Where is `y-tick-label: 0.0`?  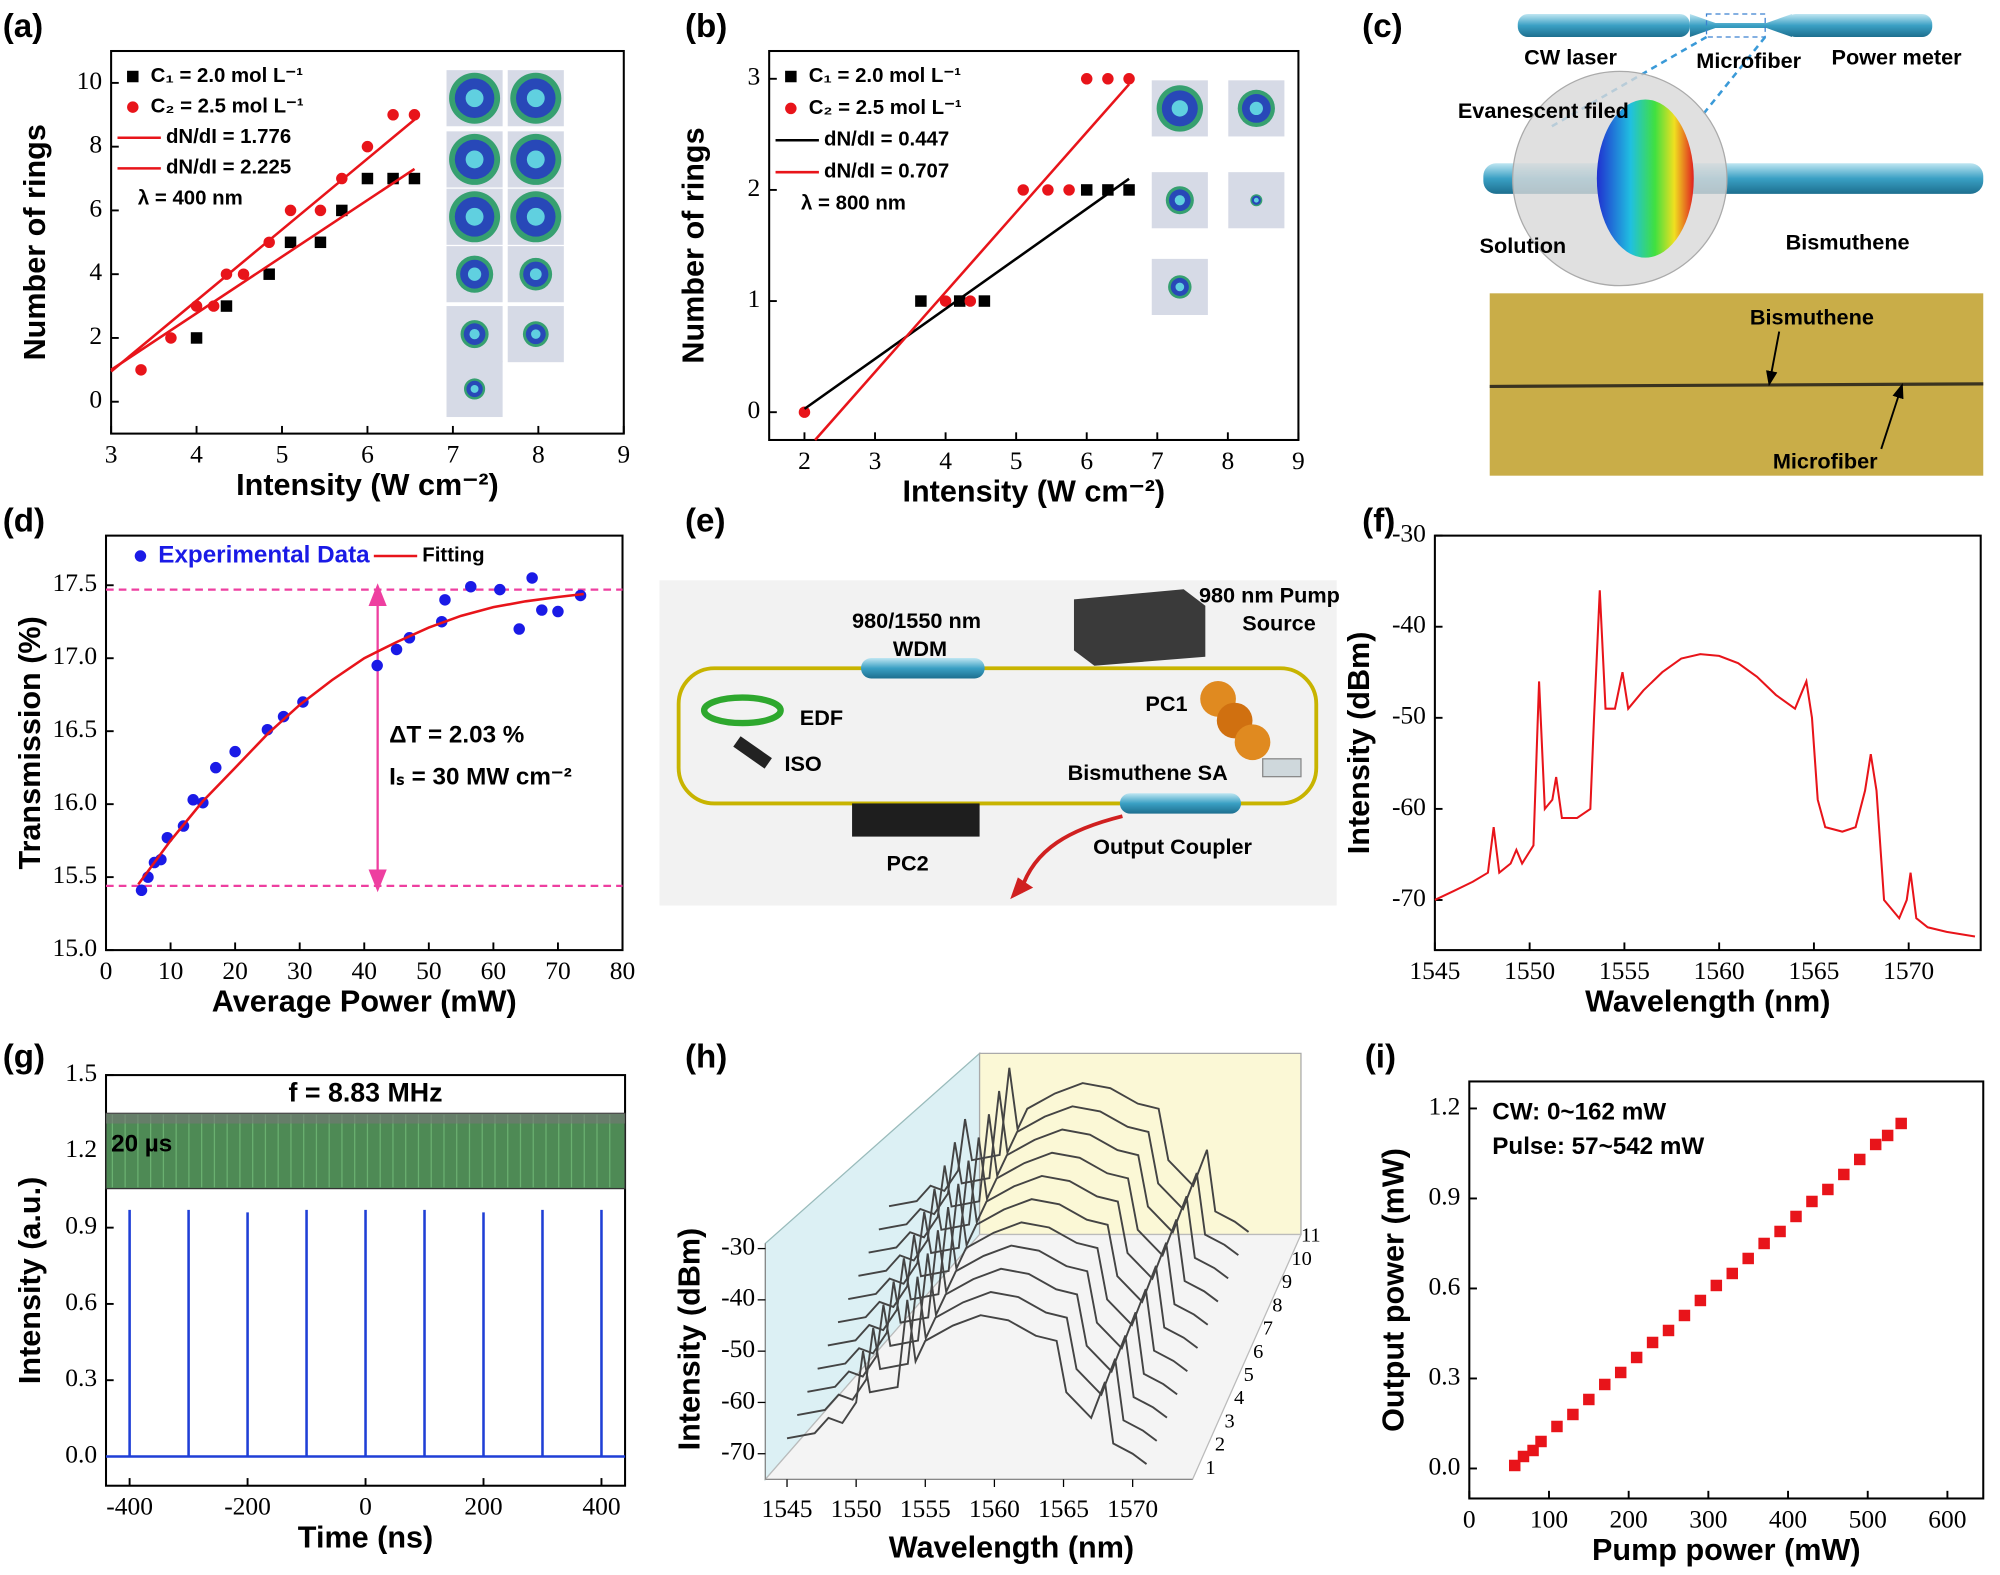 y-tick-label: 0.0 is located at coordinates (81, 1453).